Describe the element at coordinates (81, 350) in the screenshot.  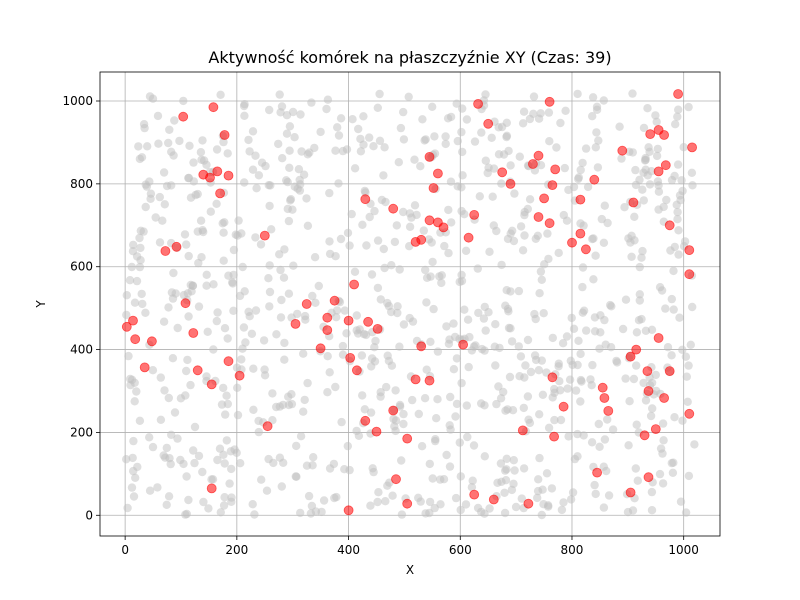
I see `y-tick-label: 400` at that location.